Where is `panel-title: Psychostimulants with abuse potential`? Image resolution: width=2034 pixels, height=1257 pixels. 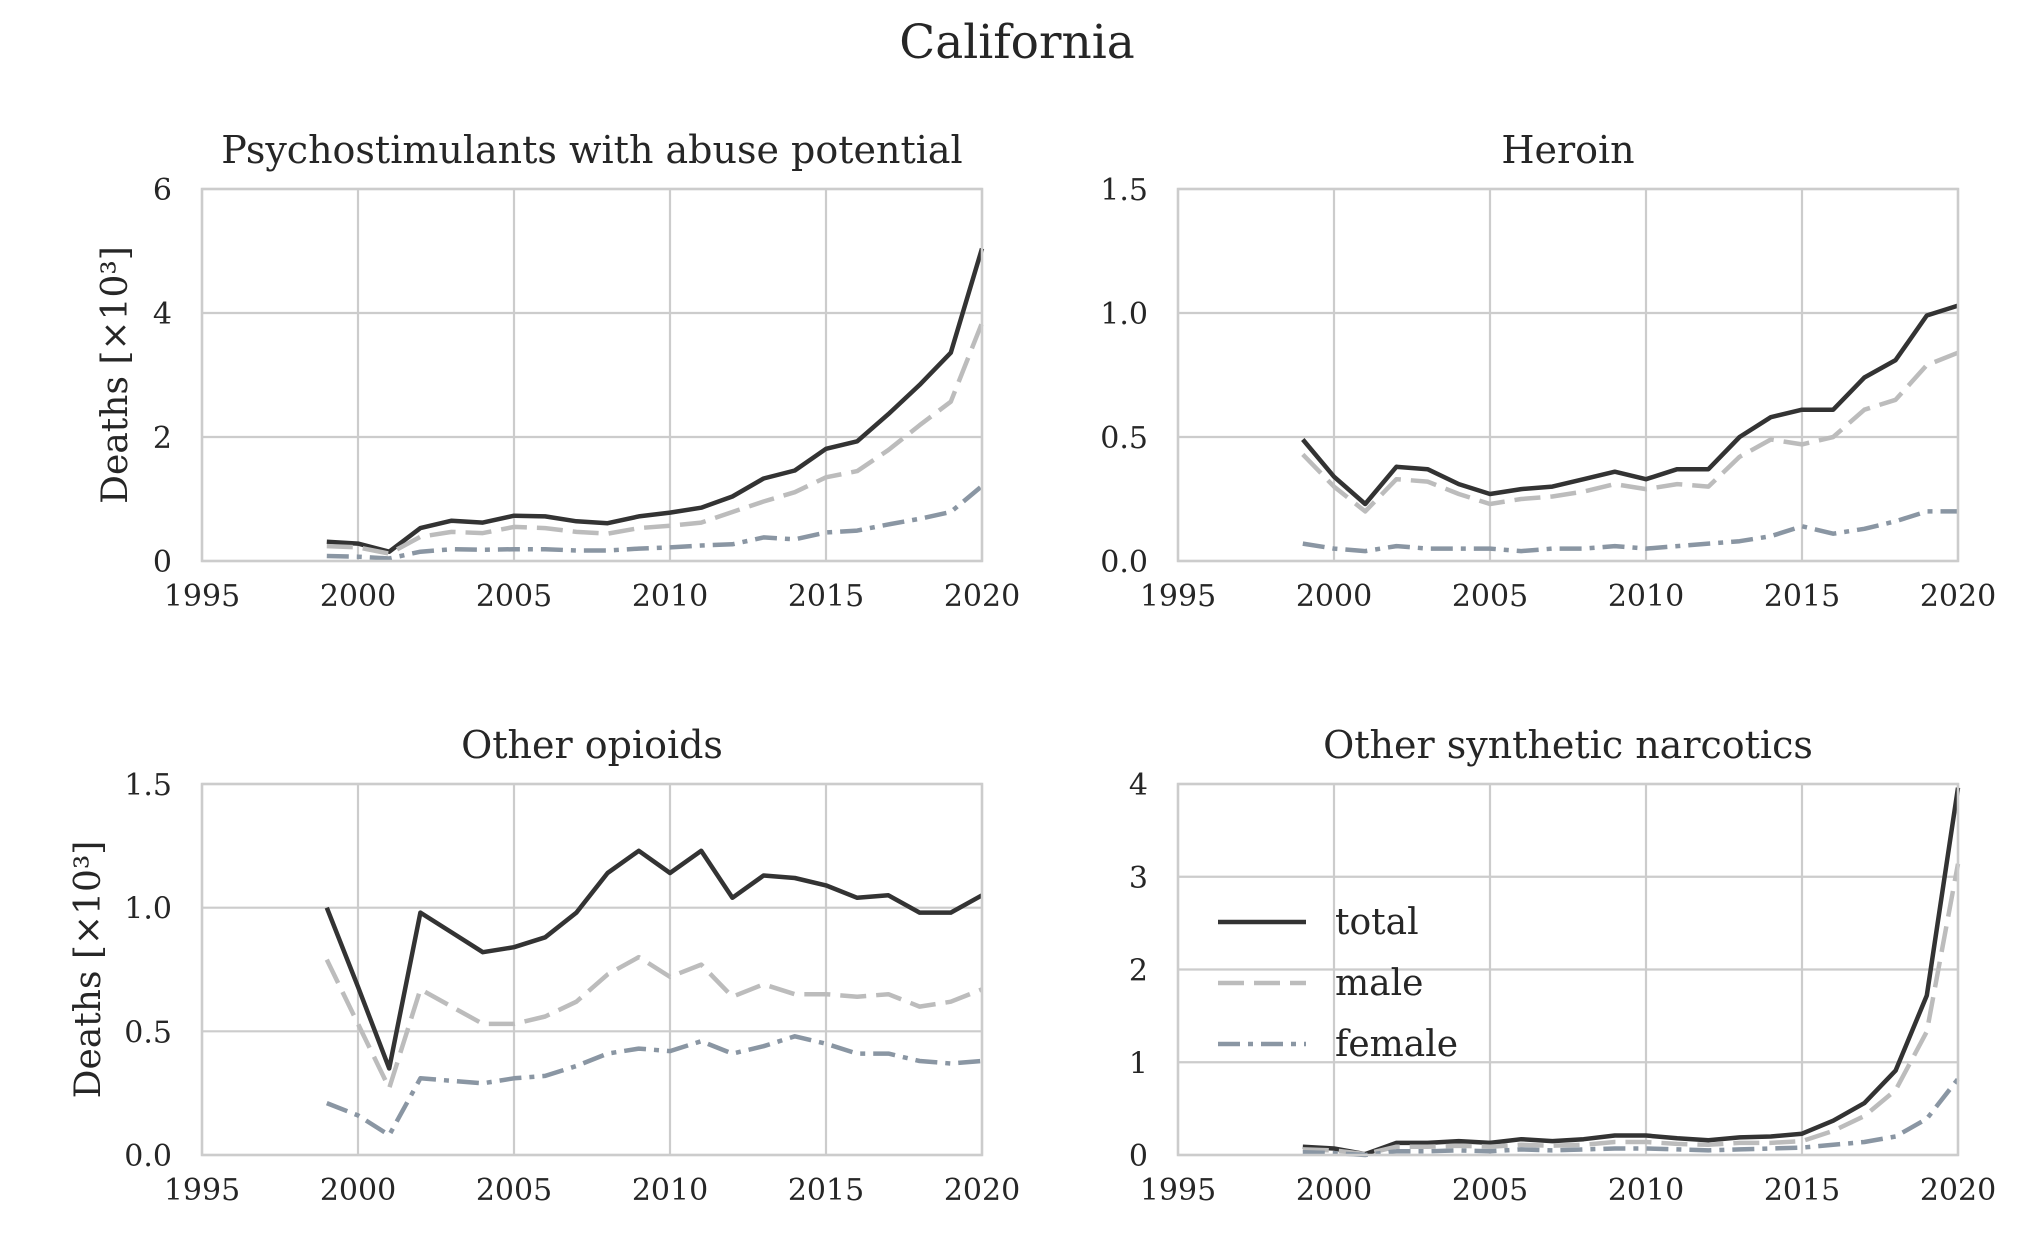 panel-title: Psychostimulants with abuse potential is located at coordinates (591, 150).